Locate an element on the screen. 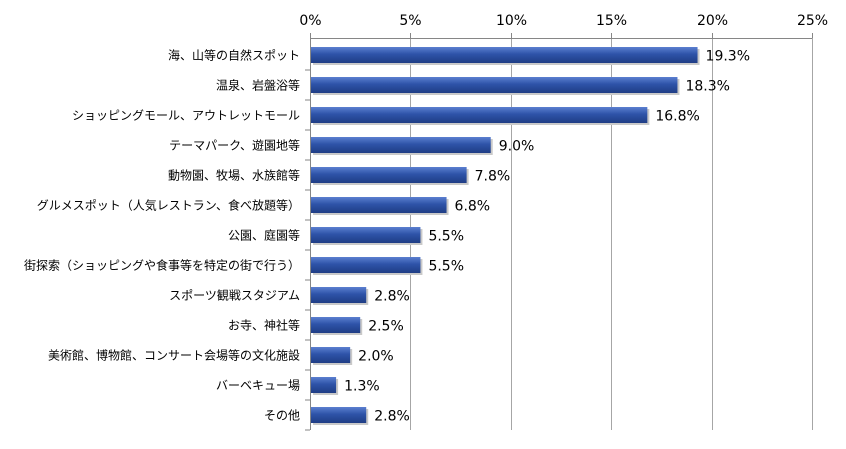 The image size is (846, 449). category-label: 動物園、牧場、水族館等 is located at coordinates (234, 175).